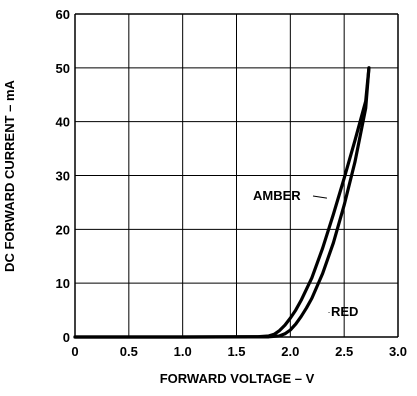  I want to click on x-tick-label-5: 2.5, so click(344, 351).